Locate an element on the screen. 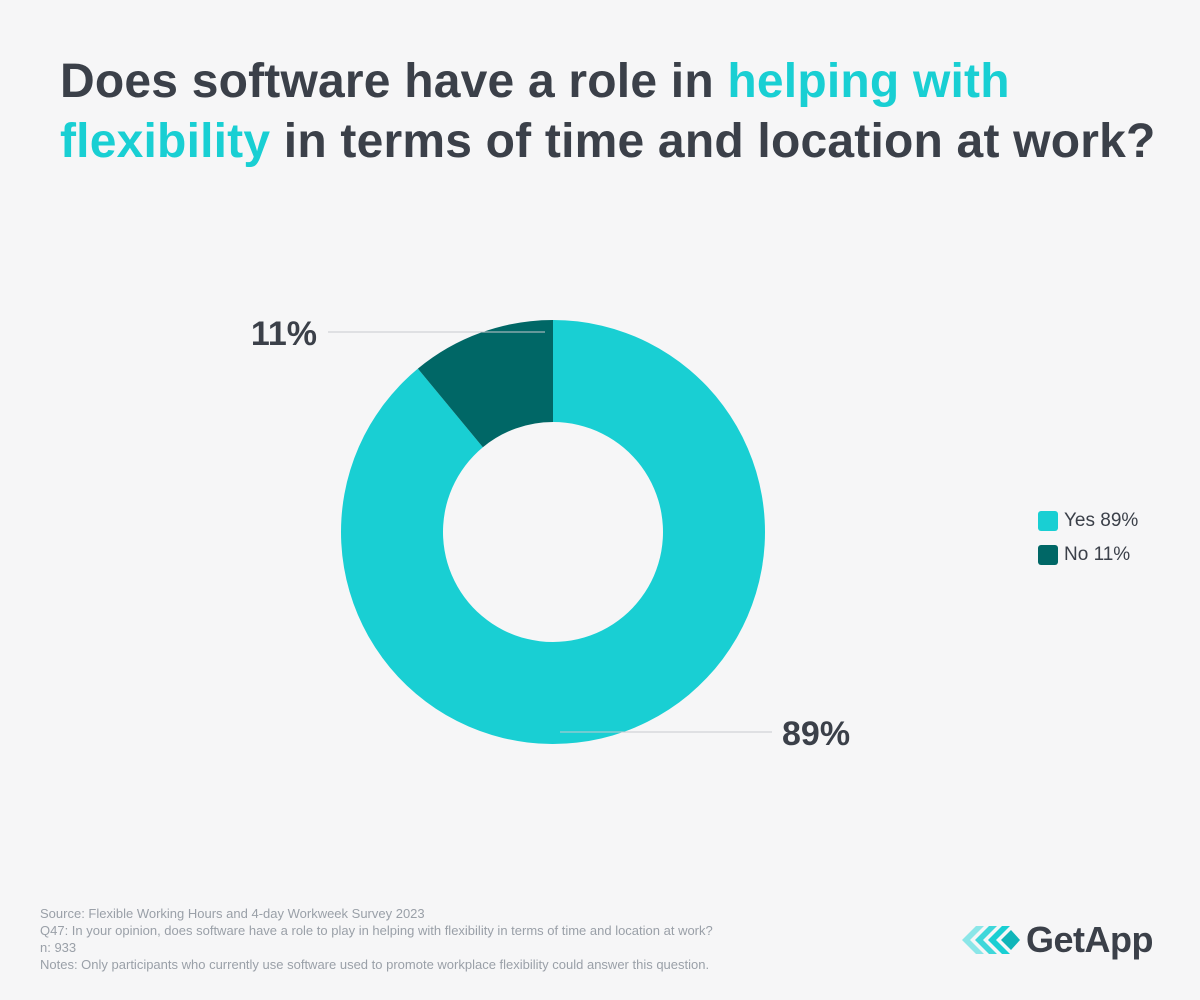  title-part-2: in terms of time and location at work? is located at coordinates (713, 141).